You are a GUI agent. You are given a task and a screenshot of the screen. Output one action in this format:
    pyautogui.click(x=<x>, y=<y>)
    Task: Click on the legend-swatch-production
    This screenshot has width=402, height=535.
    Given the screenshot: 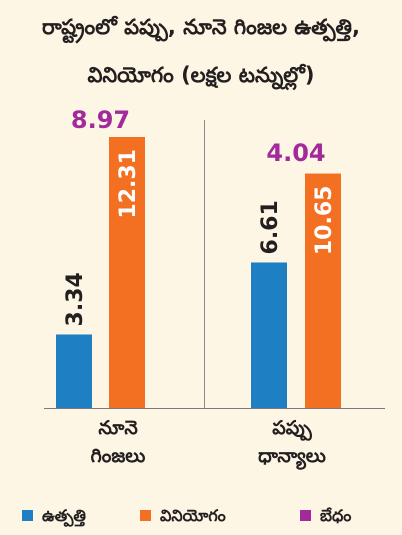 What is the action you would take?
    pyautogui.click(x=27, y=515)
    